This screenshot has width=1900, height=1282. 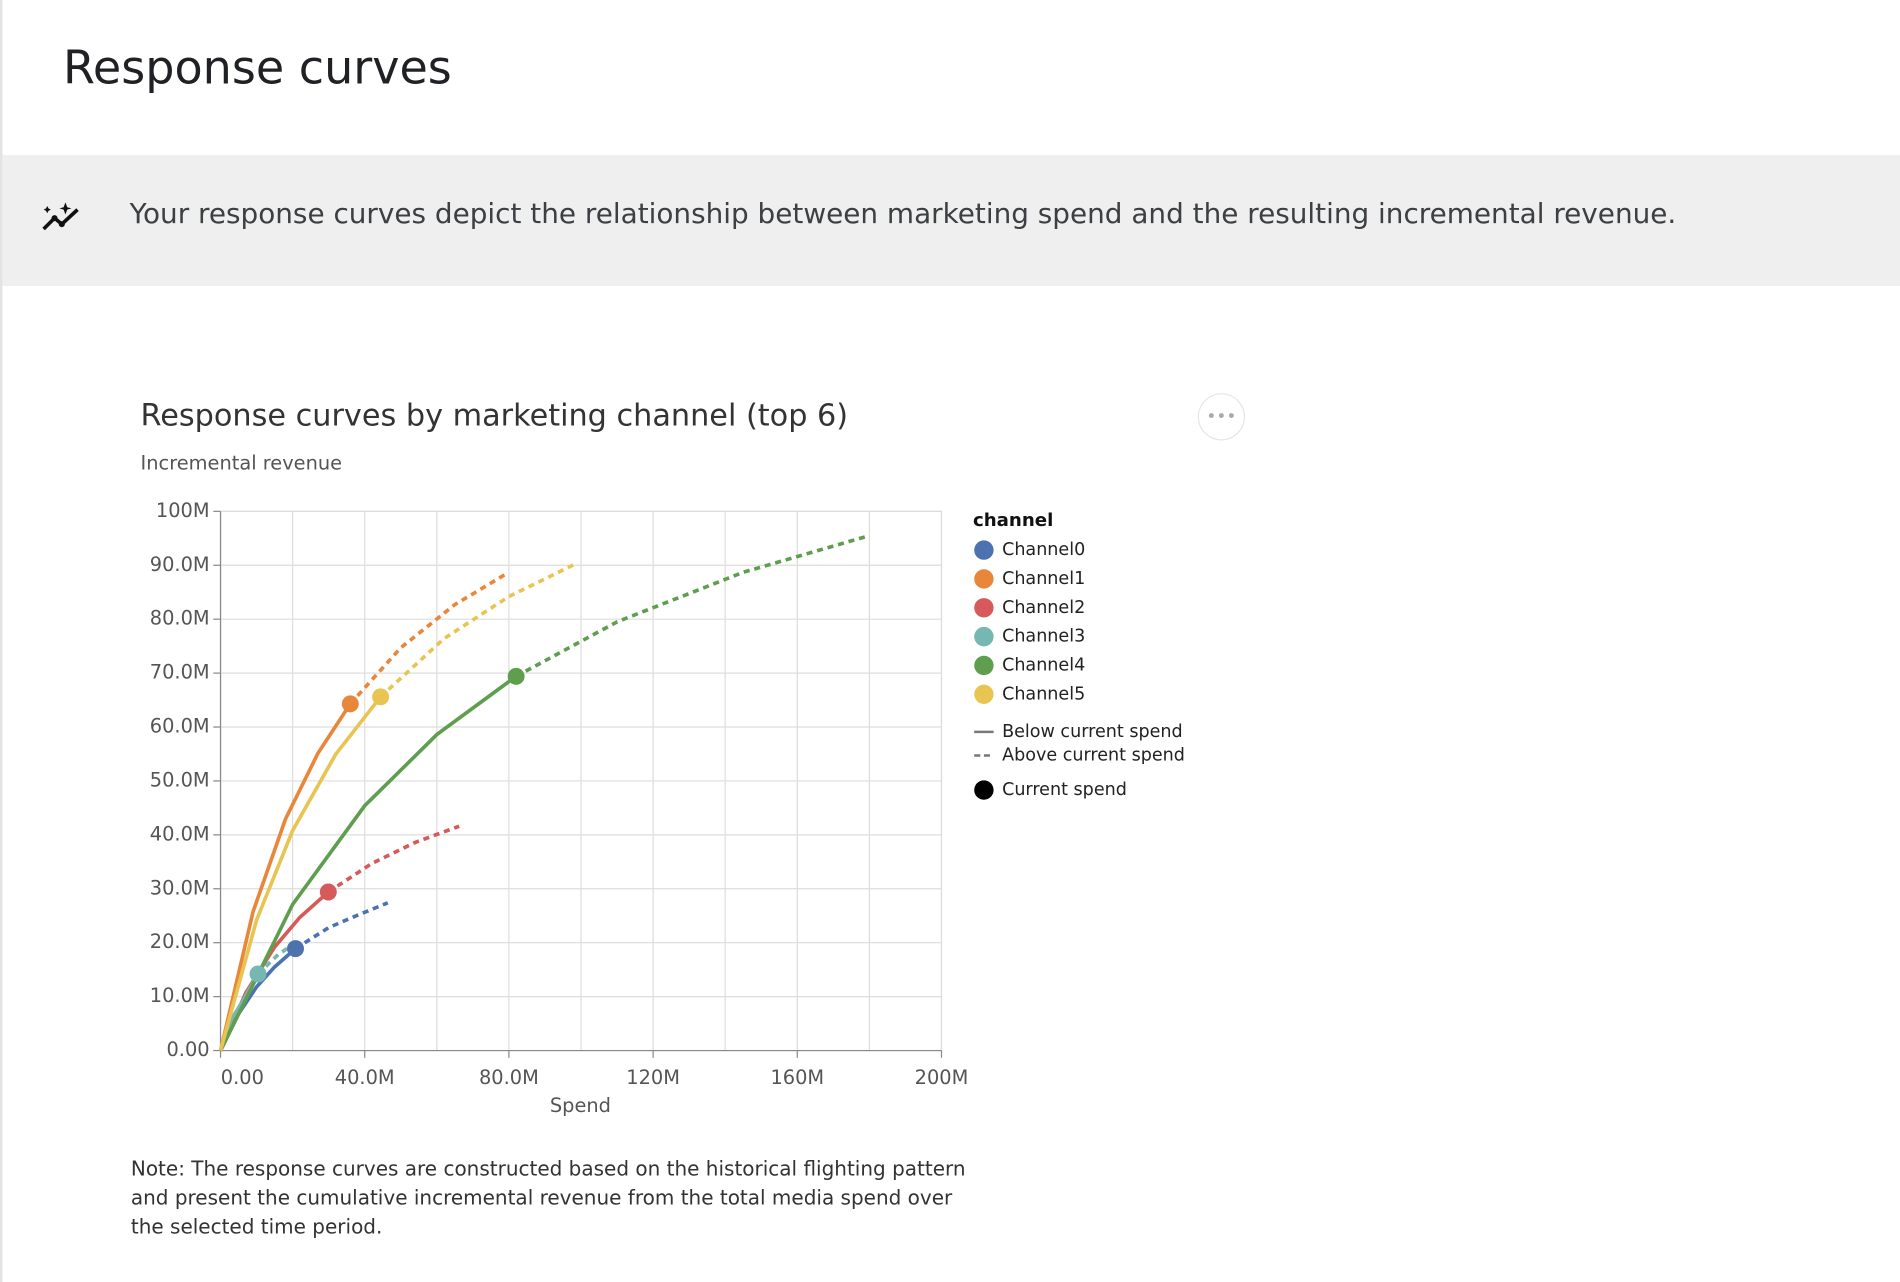 I want to click on legend-label: Channel3, so click(x=1043, y=637).